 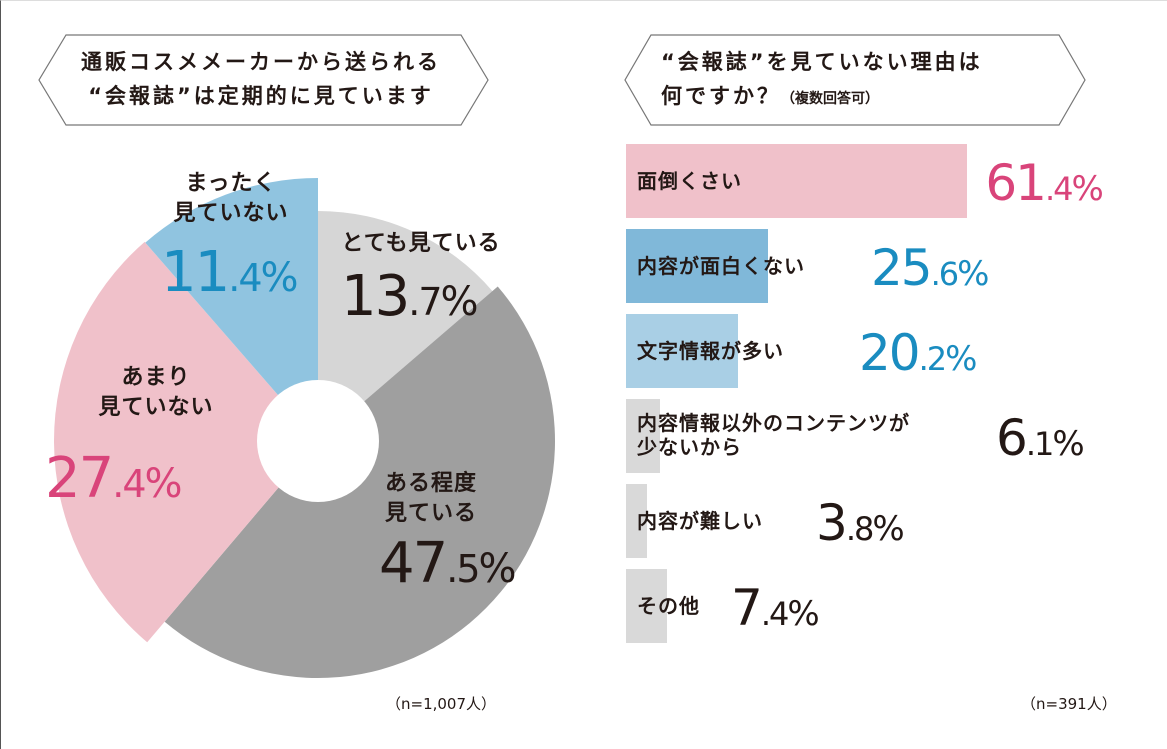 I want to click on bar-label-0: 面倒くさい, so click(x=689, y=181).